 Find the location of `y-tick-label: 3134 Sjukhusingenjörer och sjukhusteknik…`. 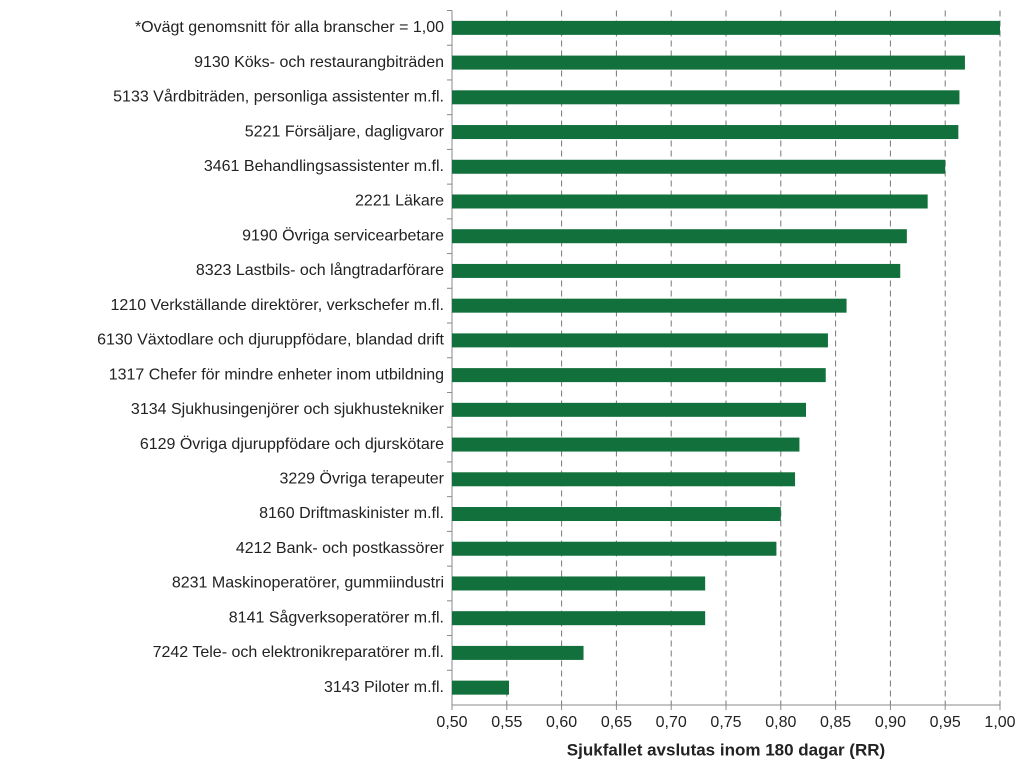

y-tick-label: 3134 Sjukhusingenjörer och sjukhusteknik… is located at coordinates (288, 409).